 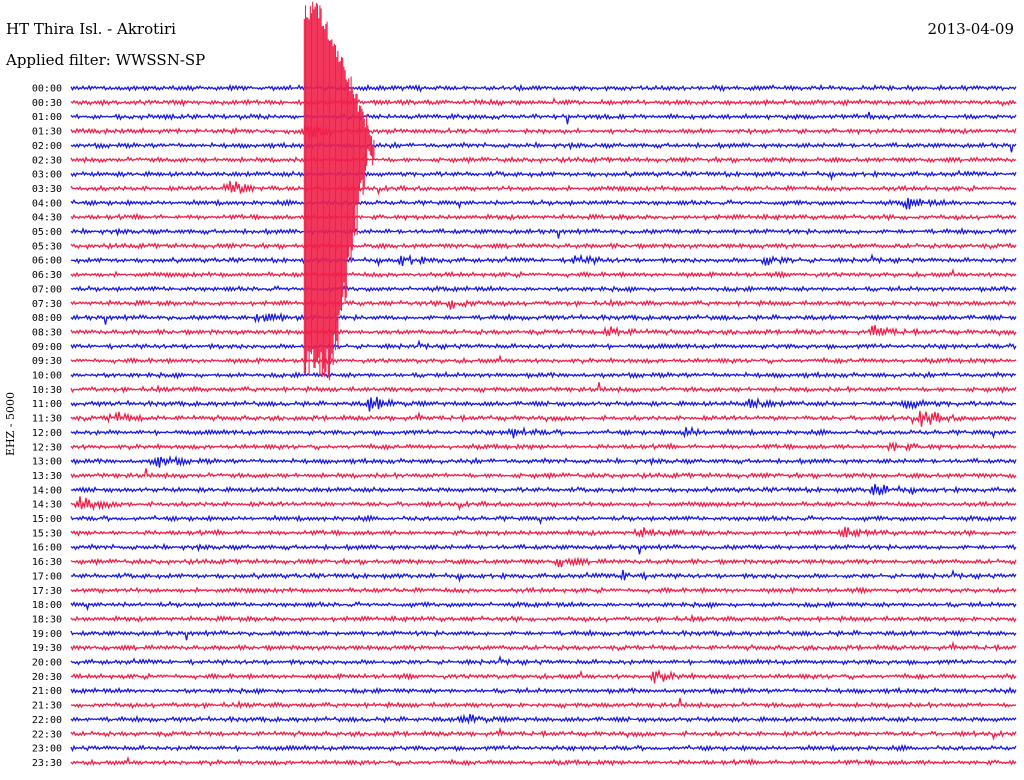 I want to click on row-label: 12:00, so click(x=47, y=433).